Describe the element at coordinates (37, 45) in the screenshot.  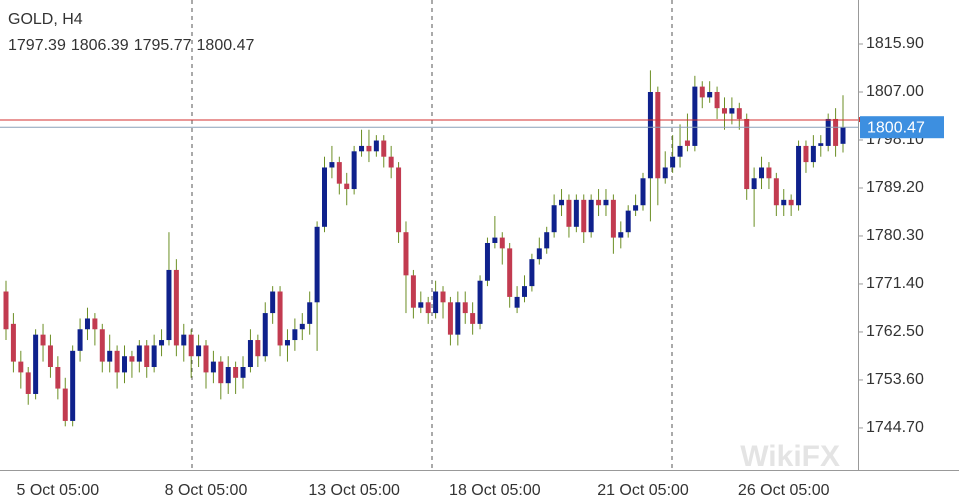
I see `open-readout: 1797.39` at that location.